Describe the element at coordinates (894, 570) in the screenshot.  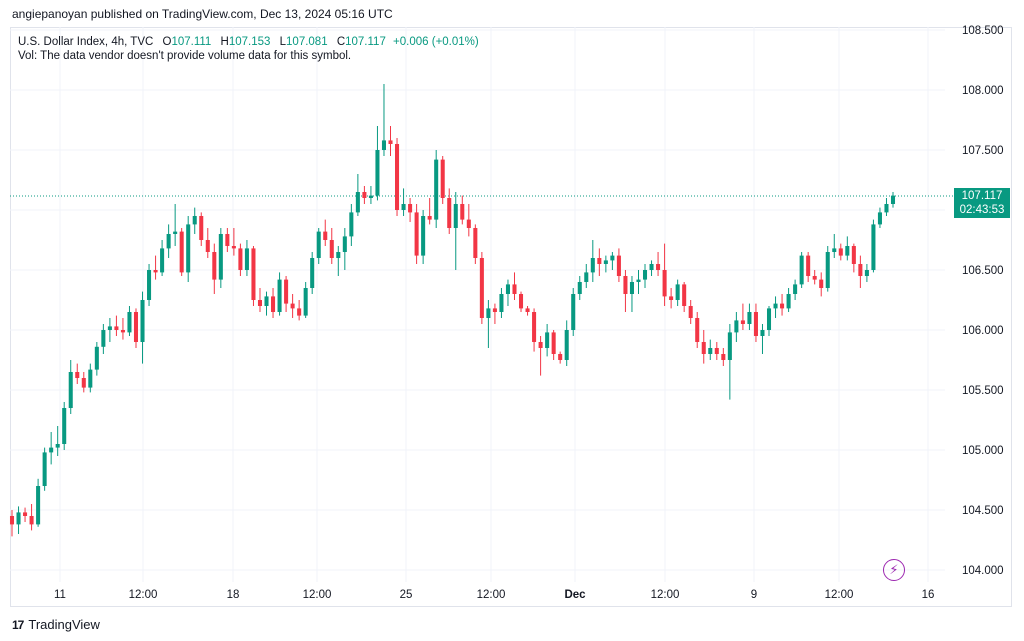
I see `lightning-icon: ⚡︎` at that location.